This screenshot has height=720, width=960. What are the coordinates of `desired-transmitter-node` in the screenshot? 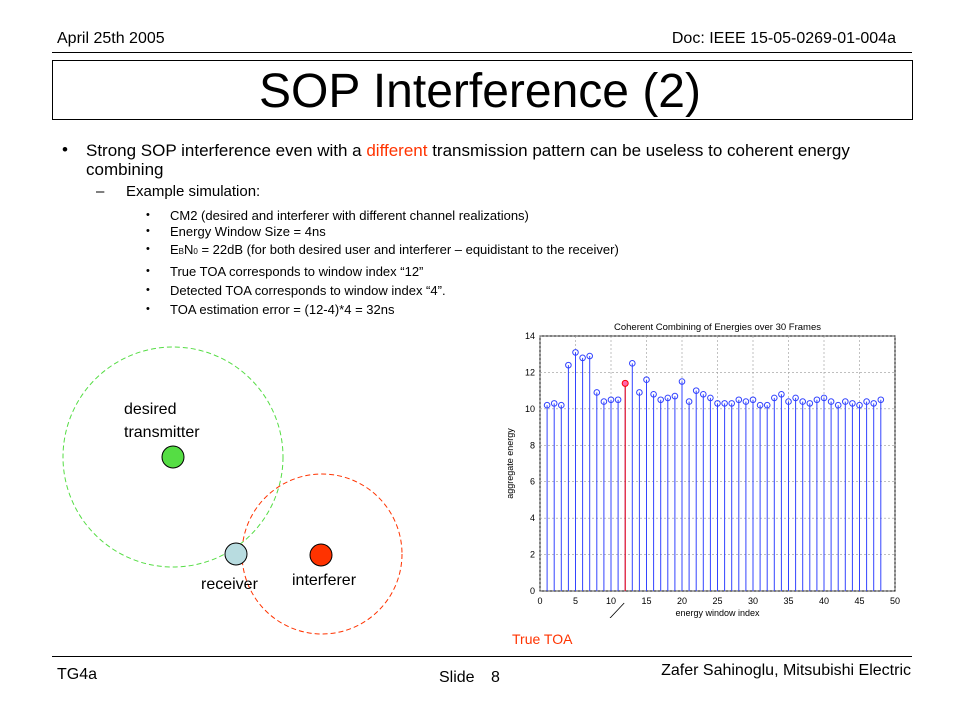 It's located at (173, 457).